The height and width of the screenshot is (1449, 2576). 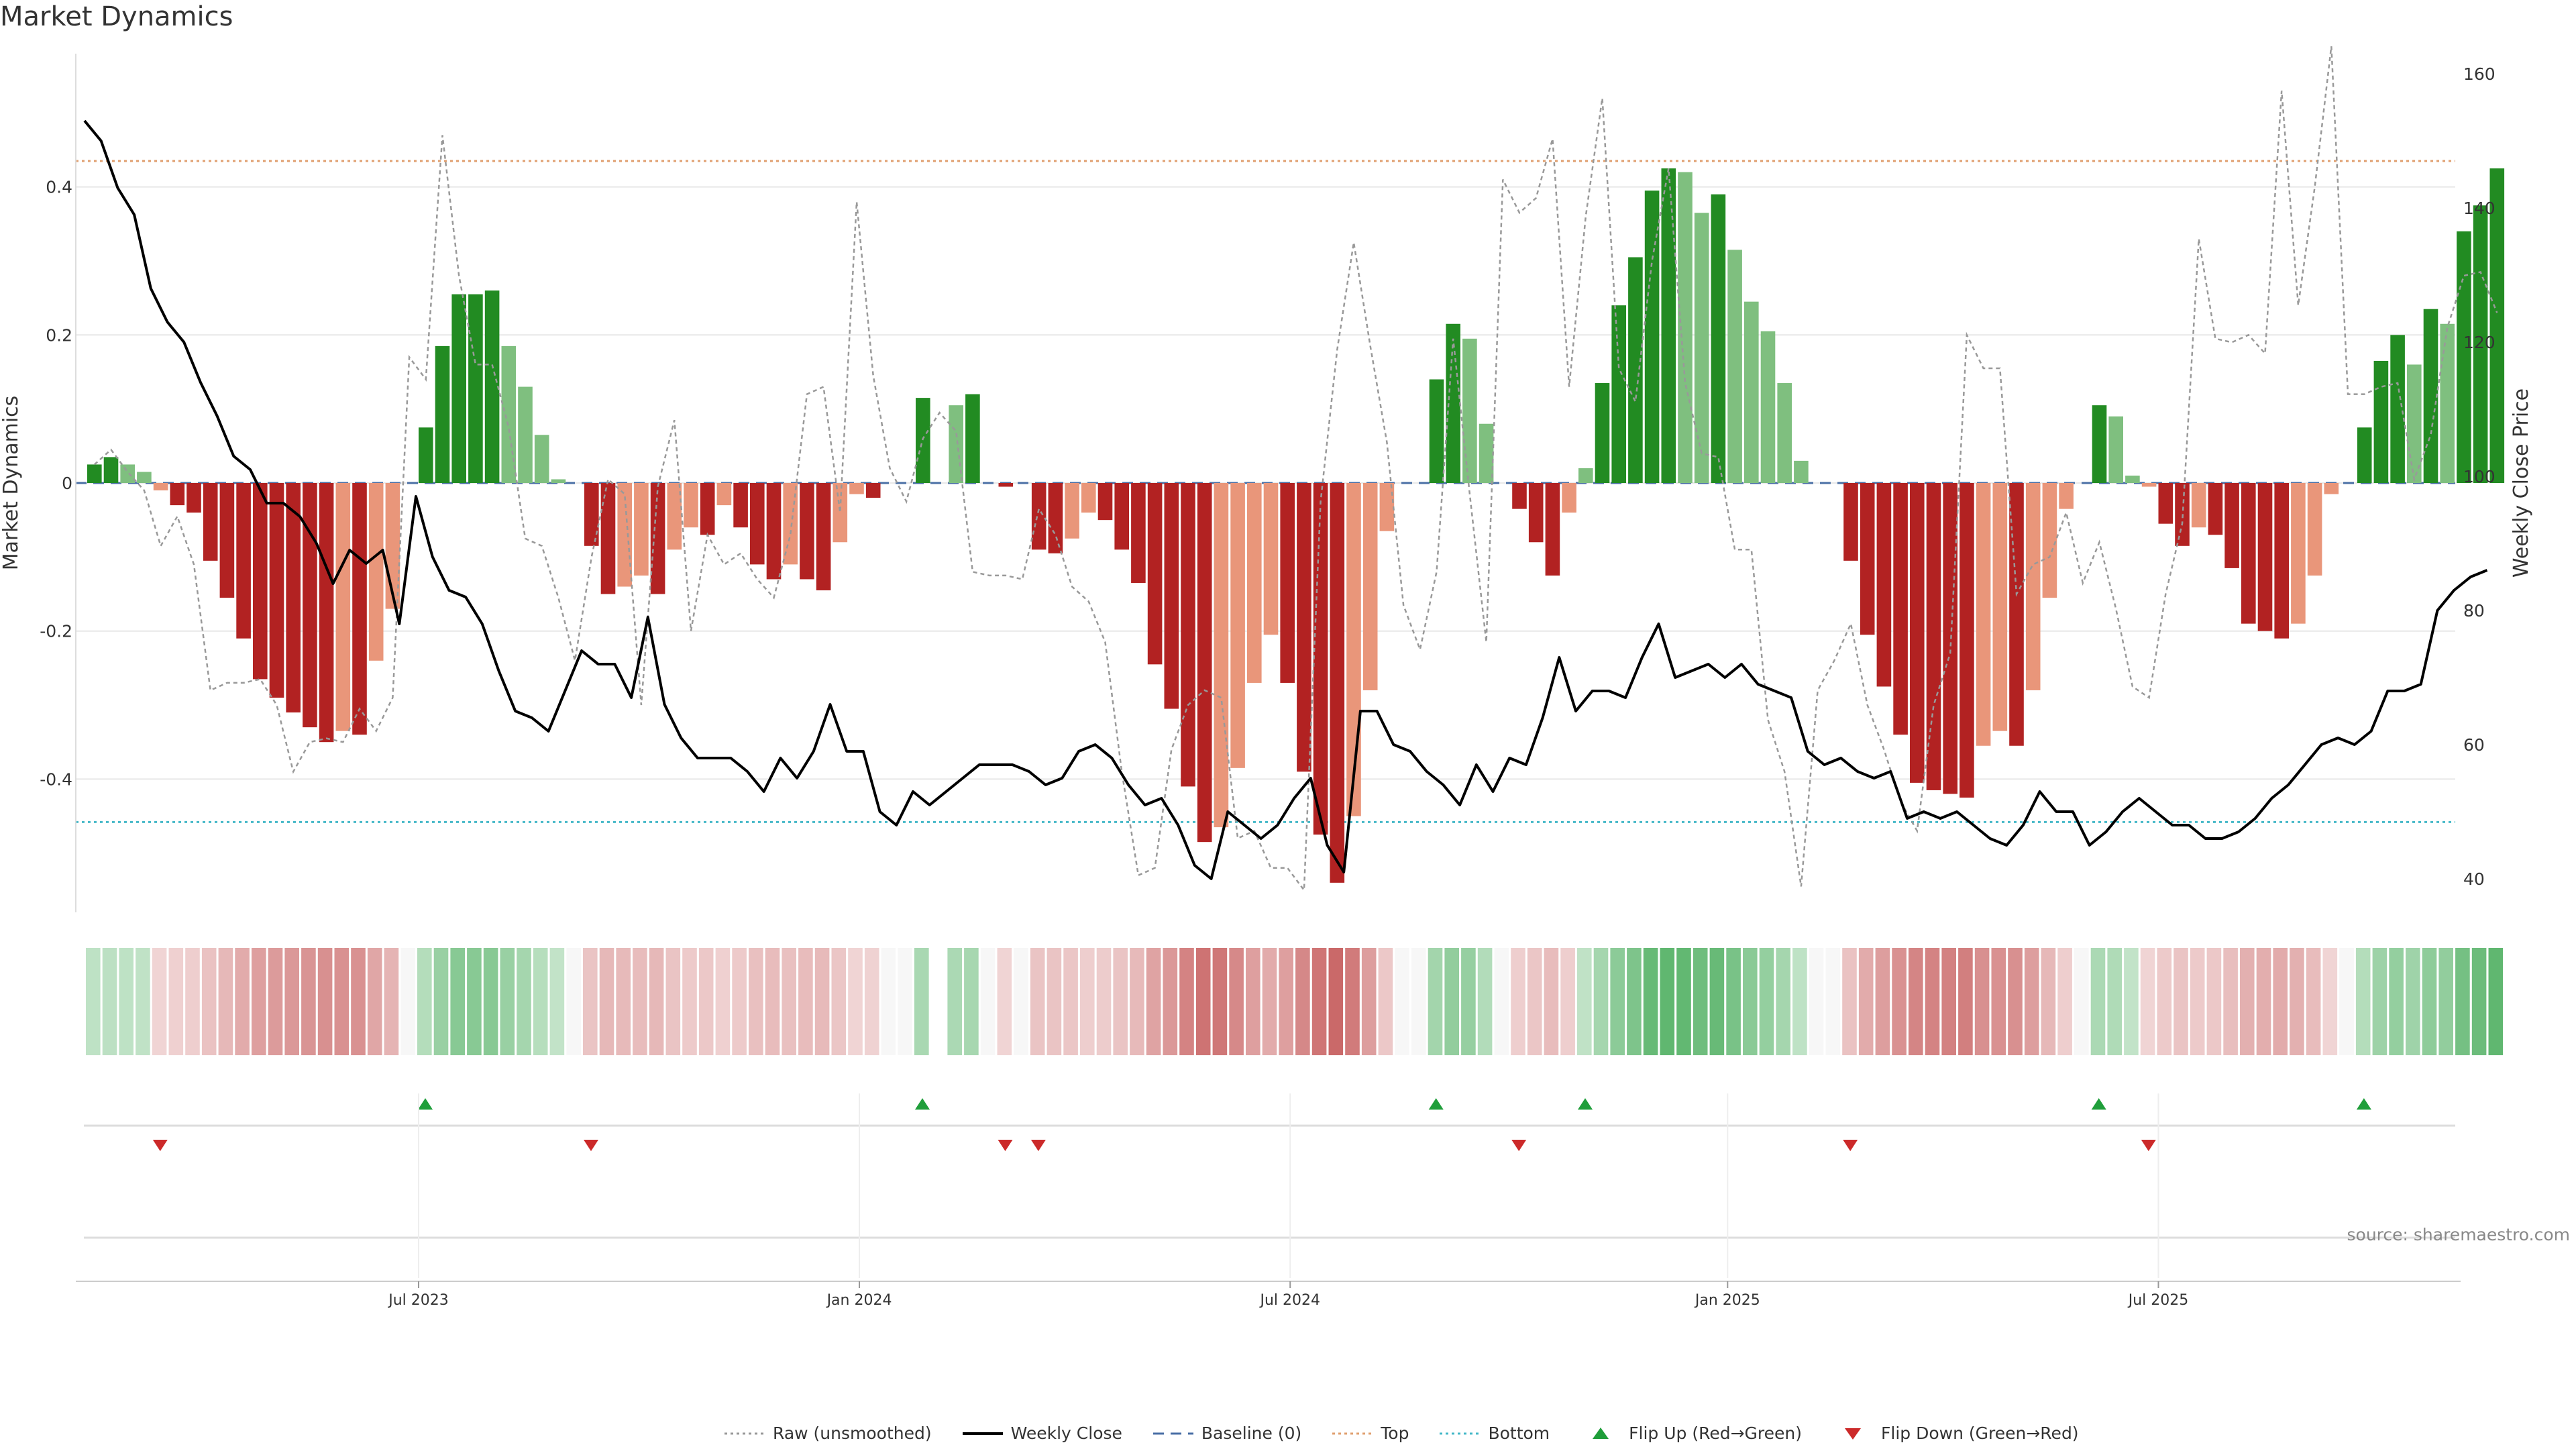 What do you see at coordinates (418, 1300) in the screenshot?
I see `x-tick-label: Jul 2023` at bounding box center [418, 1300].